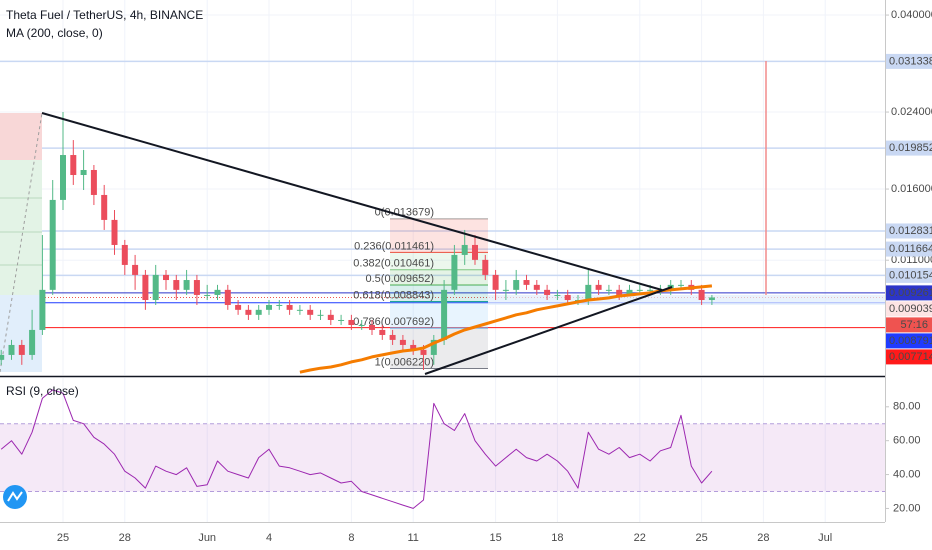  I want to click on x-tick-label: 18, so click(557, 538).